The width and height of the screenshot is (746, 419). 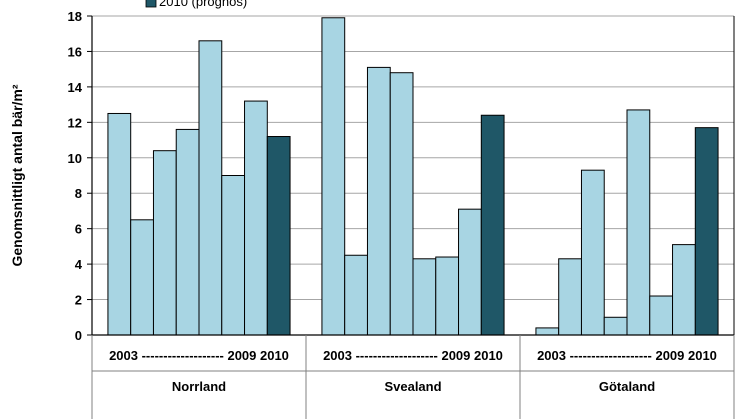 I want to click on y-tick-label-2: 2, so click(x=78, y=300).